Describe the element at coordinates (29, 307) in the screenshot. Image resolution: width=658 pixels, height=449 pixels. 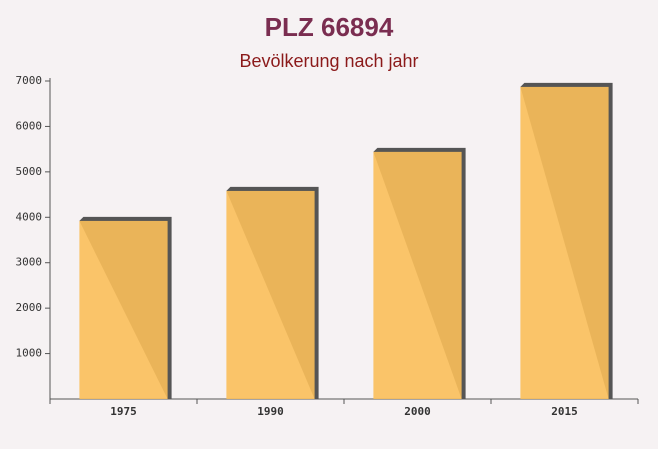
I see `y-tick-label: 2000` at that location.